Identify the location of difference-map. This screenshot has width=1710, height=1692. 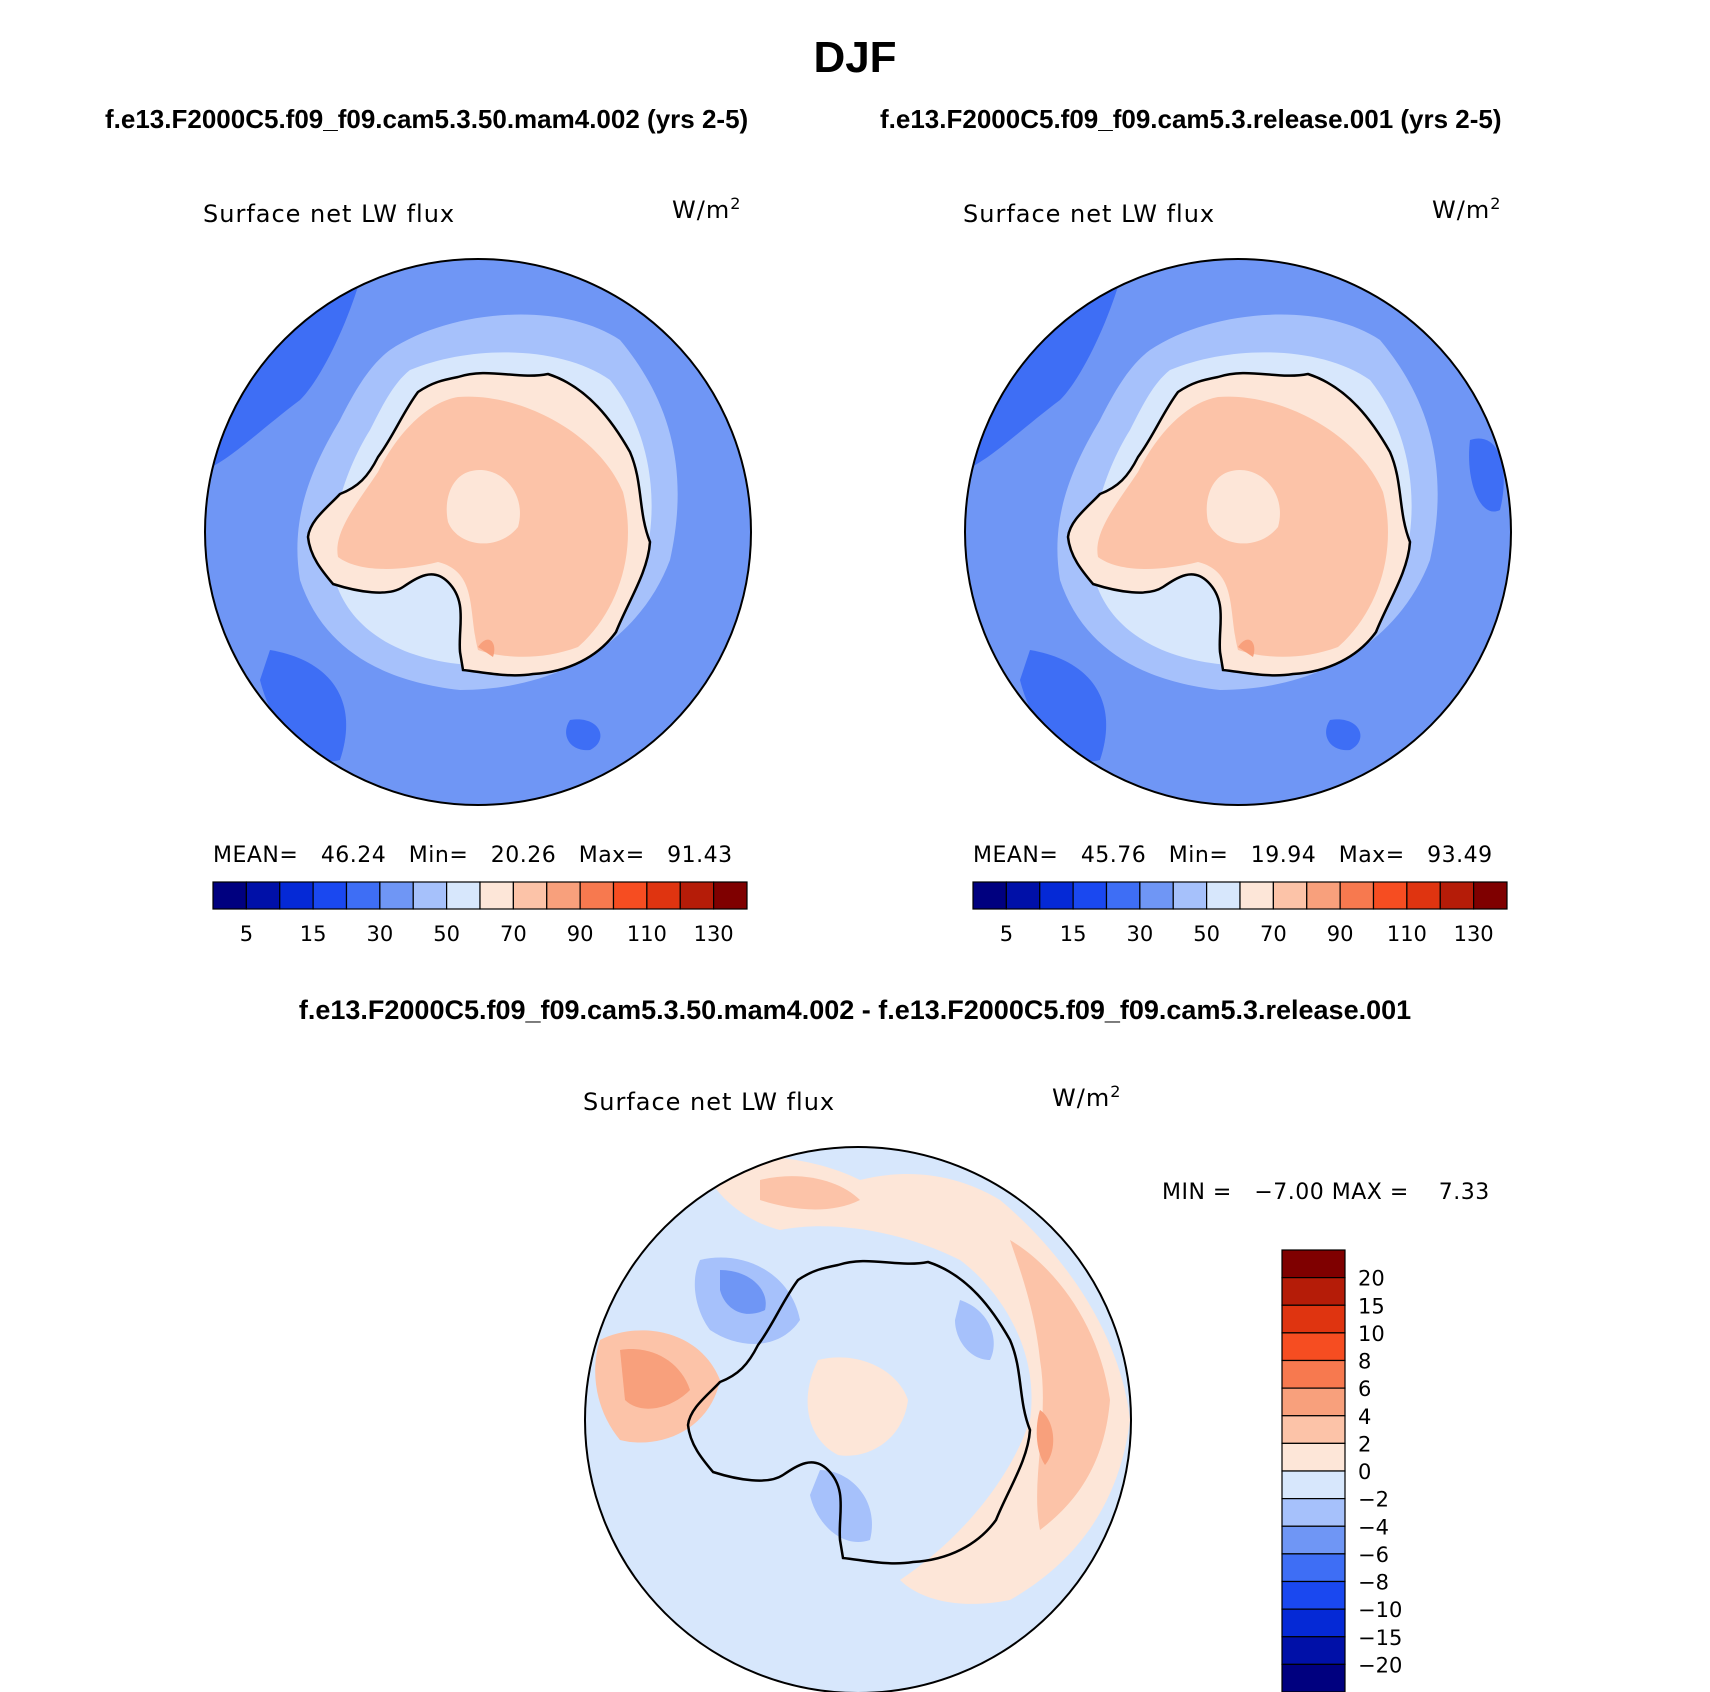
(858, 1419).